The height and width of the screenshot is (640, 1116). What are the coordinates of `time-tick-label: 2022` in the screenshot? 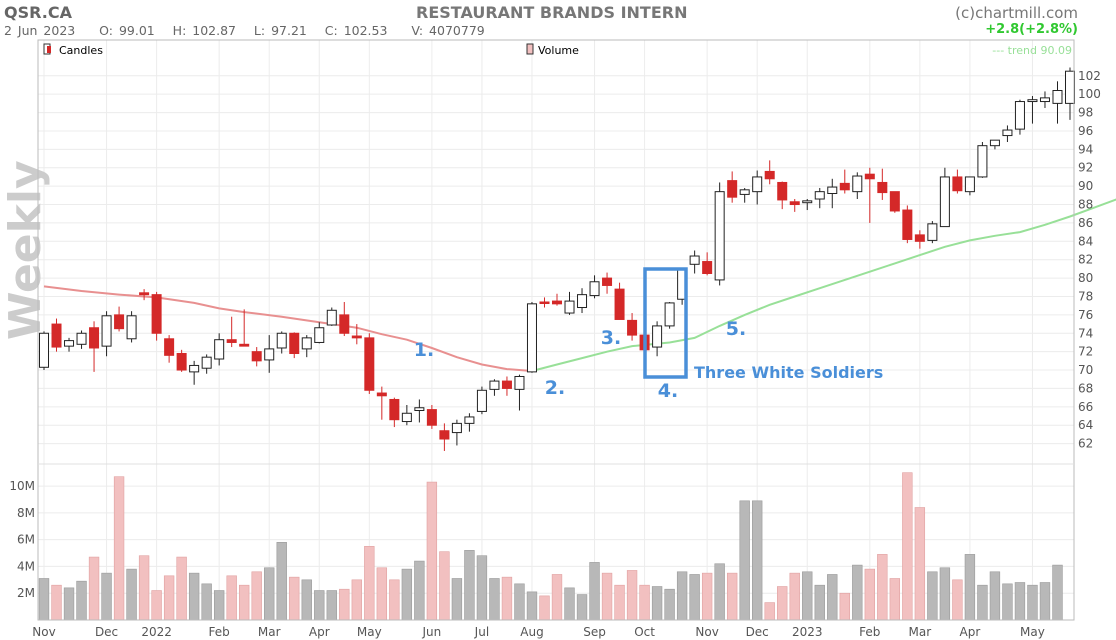 It's located at (156, 632).